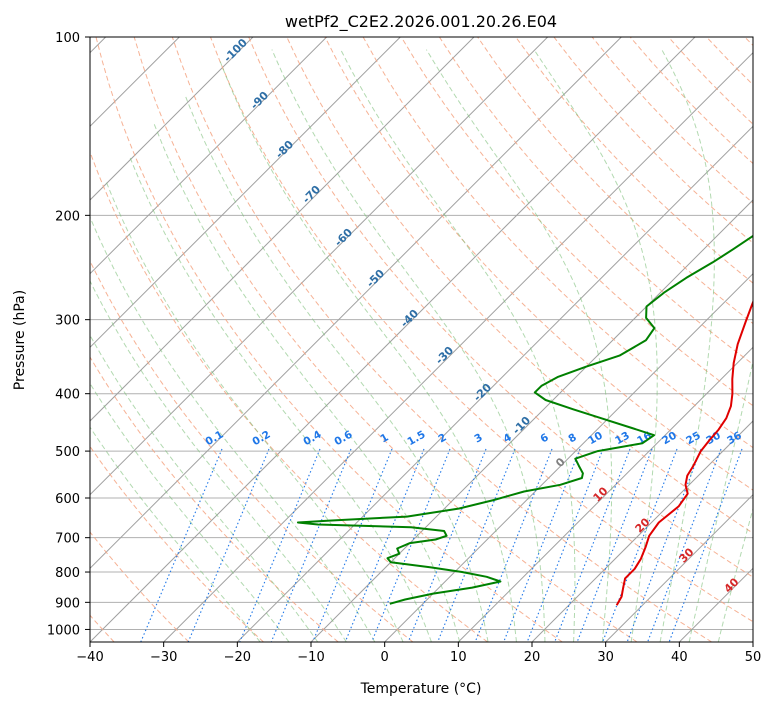 This screenshot has height=708, width=775. What do you see at coordinates (67, 452) in the screenshot?
I see `y-tick-label: 500` at bounding box center [67, 452].